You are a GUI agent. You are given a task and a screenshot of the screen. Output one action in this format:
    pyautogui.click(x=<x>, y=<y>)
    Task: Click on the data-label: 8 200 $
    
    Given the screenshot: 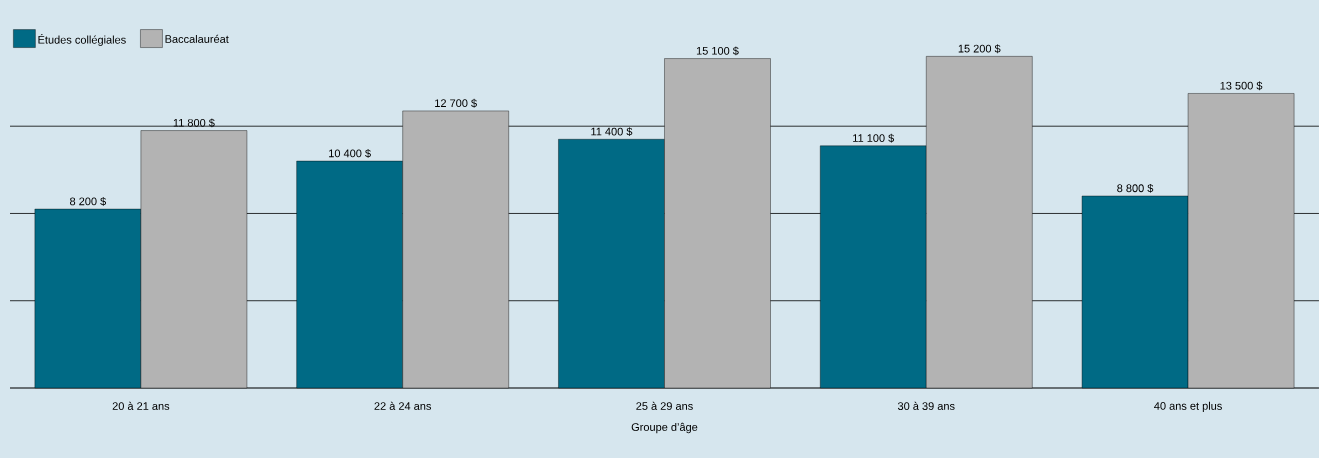 What is the action you would take?
    pyautogui.click(x=88, y=201)
    